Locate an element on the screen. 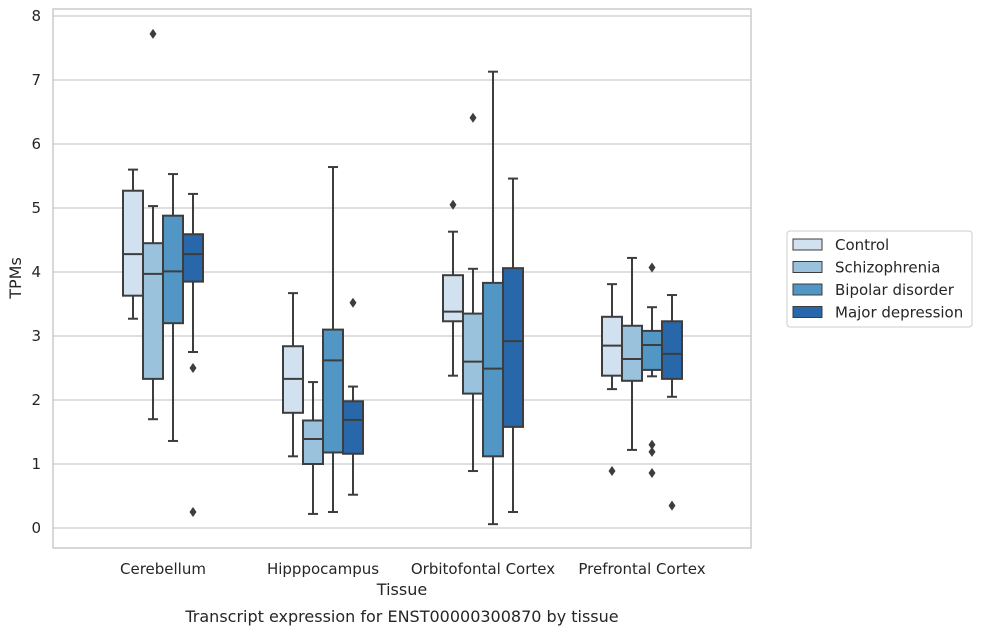 The width and height of the screenshot is (983, 634). x-axis-label: Tissue is located at coordinates (401, 589).